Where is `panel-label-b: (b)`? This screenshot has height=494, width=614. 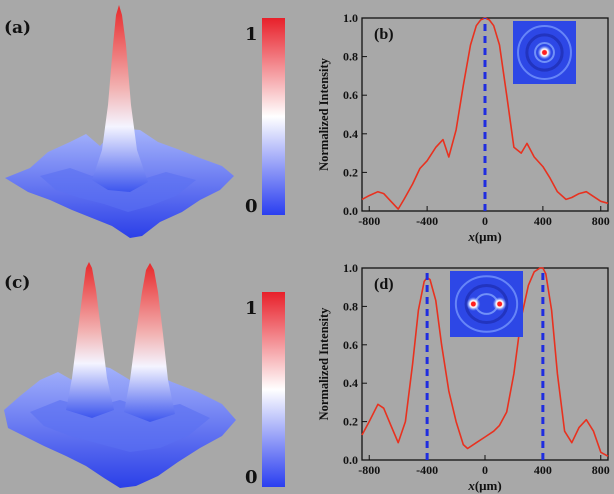 panel-label-b: (b) is located at coordinates (384, 34).